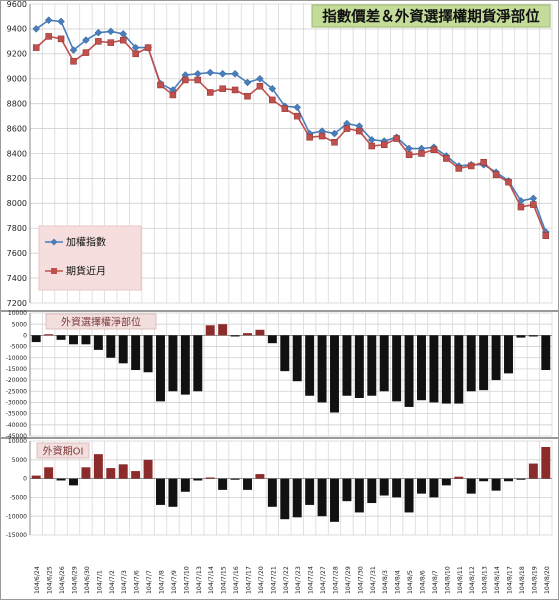 The width and height of the screenshot is (559, 600). What do you see at coordinates (17, 278) in the screenshot?
I see `y-tick-label: 7400` at bounding box center [17, 278].